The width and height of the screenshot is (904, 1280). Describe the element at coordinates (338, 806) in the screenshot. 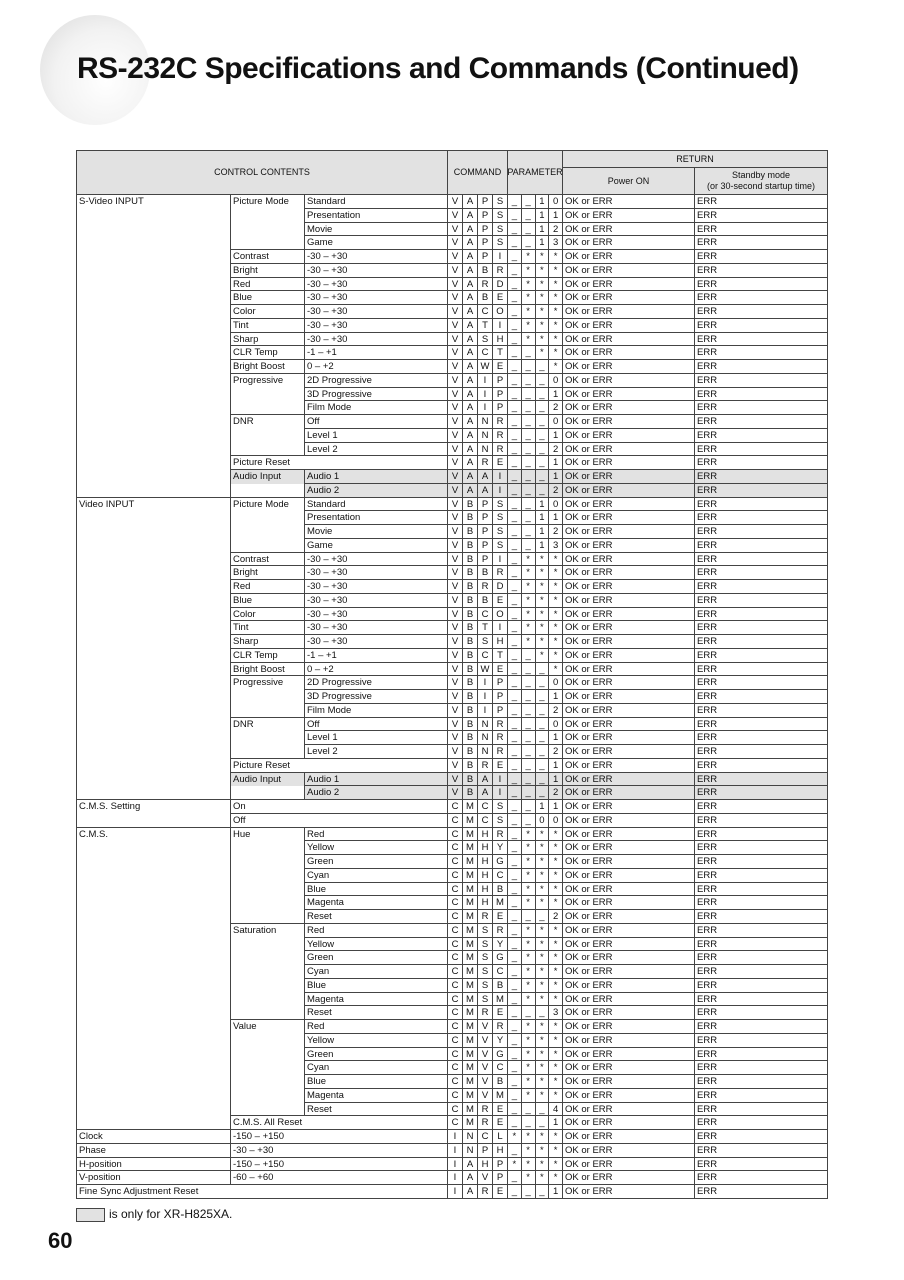

I see `control-cell: On` at that location.